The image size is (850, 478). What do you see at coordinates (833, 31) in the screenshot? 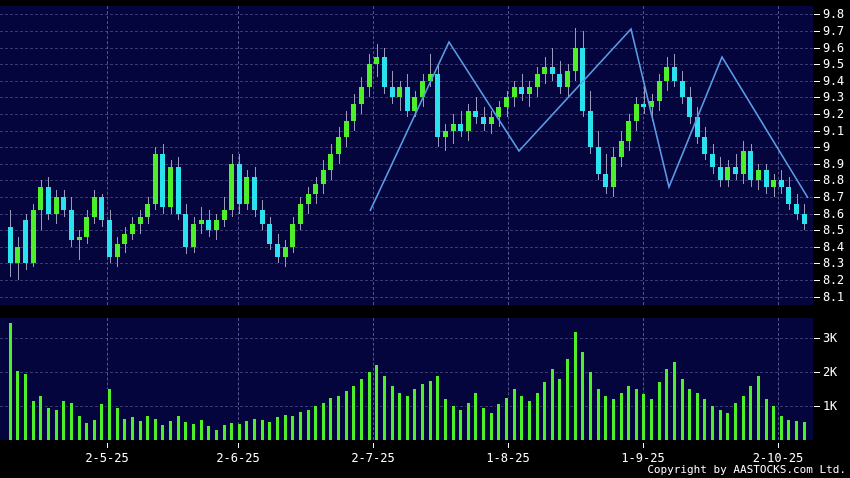
I see `price-axis-label: 9.7` at bounding box center [833, 31].